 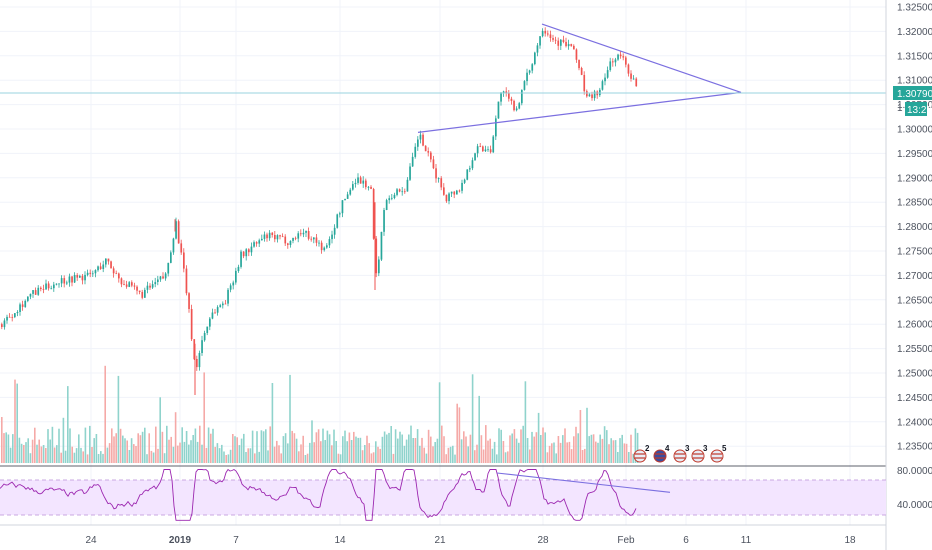 I want to click on economic-events: 2 4 3 3 5, so click(x=680, y=453).